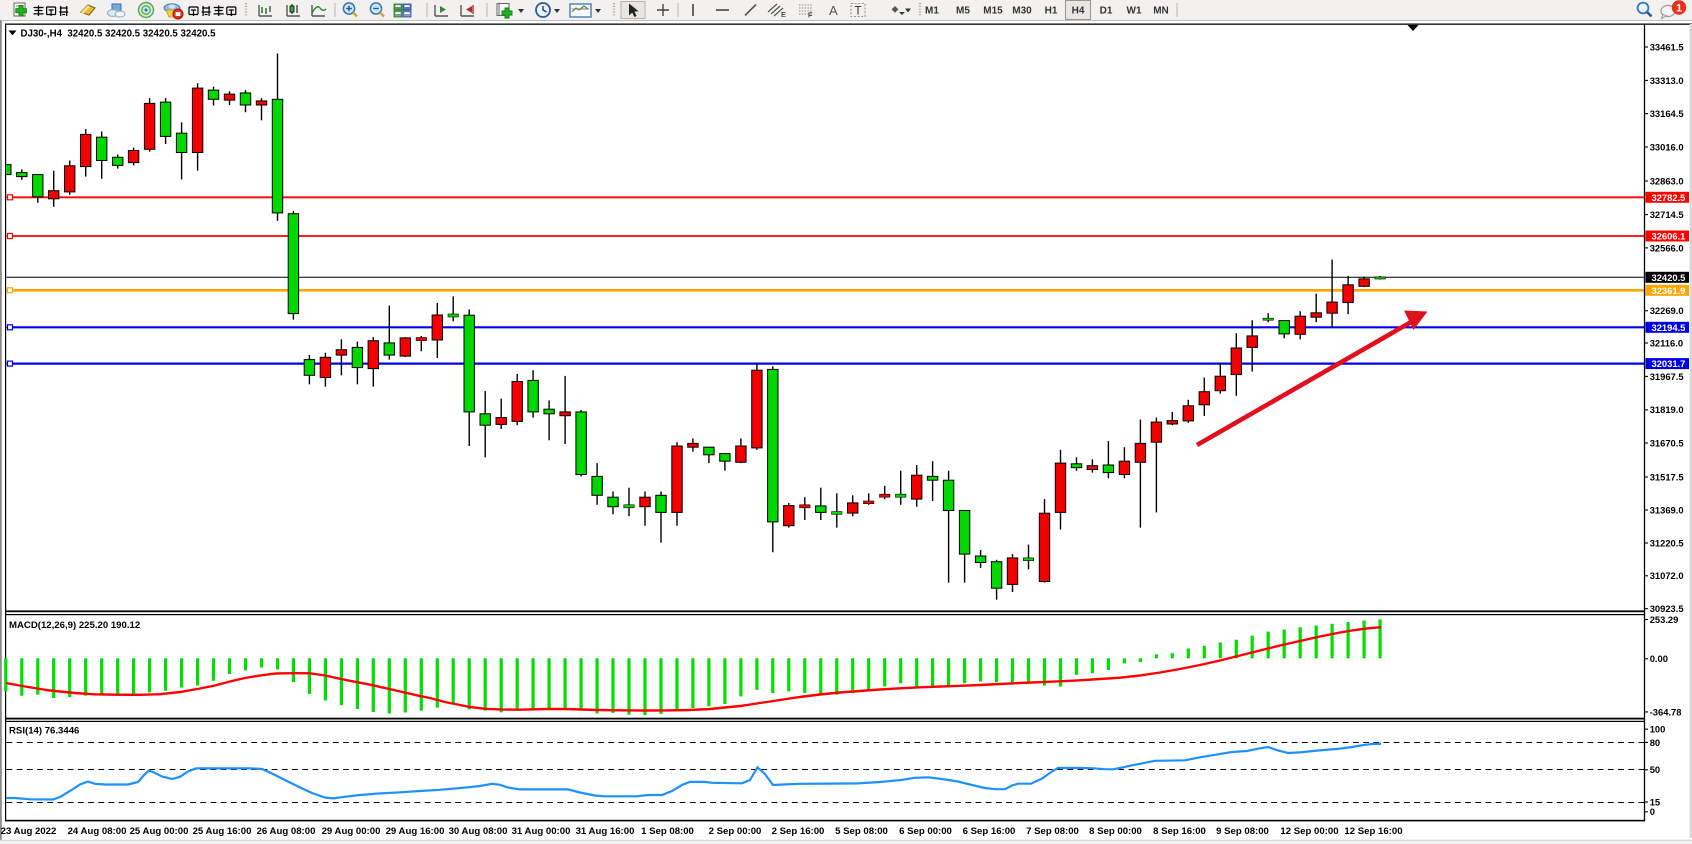 The height and width of the screenshot is (844, 1692). Describe the element at coordinates (993, 11) in the screenshot. I see `svg-text: M15` at that location.